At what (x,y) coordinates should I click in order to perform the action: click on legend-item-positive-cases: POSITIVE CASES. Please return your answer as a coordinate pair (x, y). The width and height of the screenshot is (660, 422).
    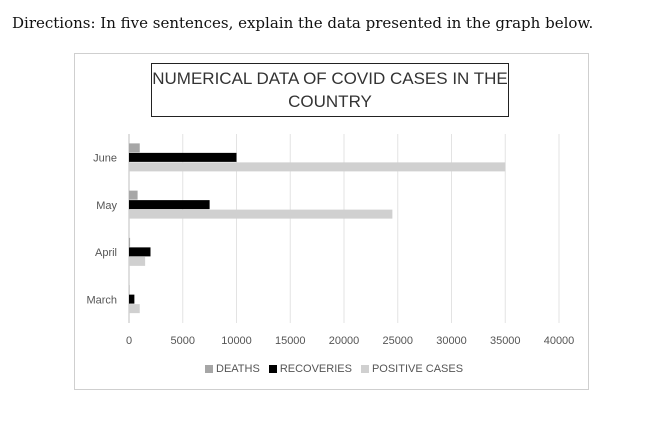
    Looking at the image, I should click on (412, 369).